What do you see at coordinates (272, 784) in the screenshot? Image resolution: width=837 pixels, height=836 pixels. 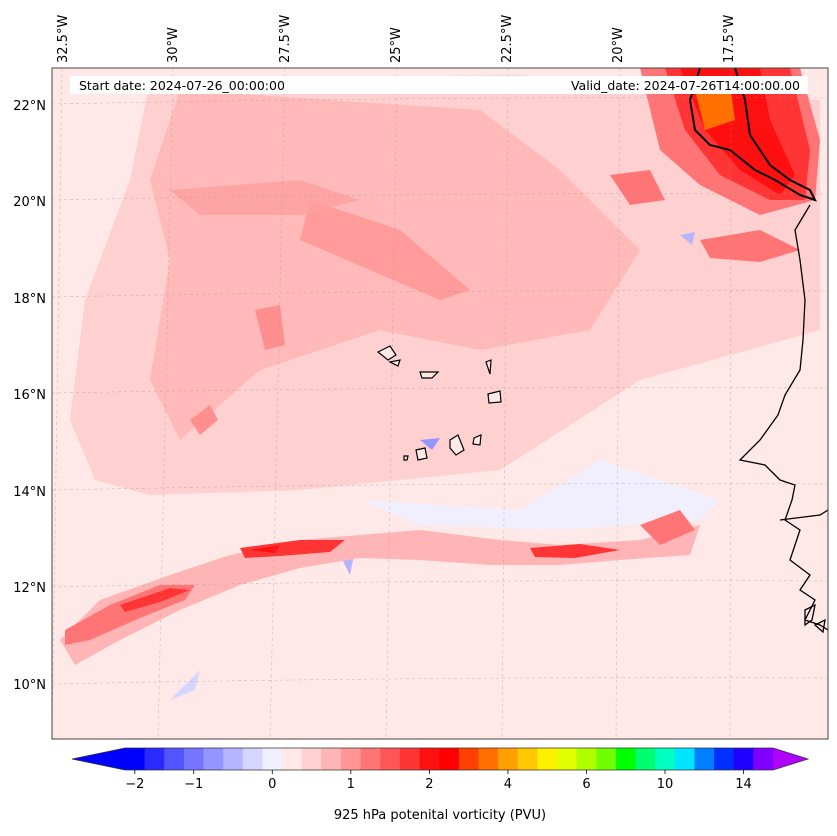 I see `colorbar-tick-label: 0` at bounding box center [272, 784].